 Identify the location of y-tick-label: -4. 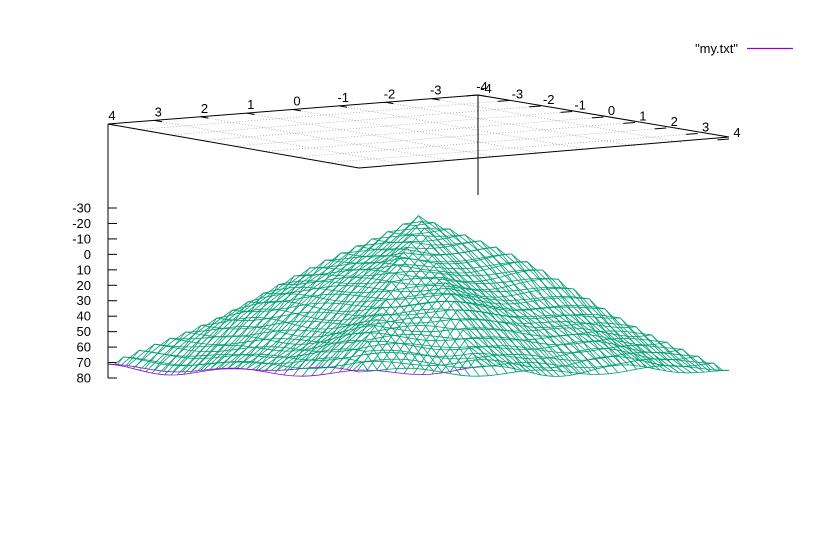
(486, 88).